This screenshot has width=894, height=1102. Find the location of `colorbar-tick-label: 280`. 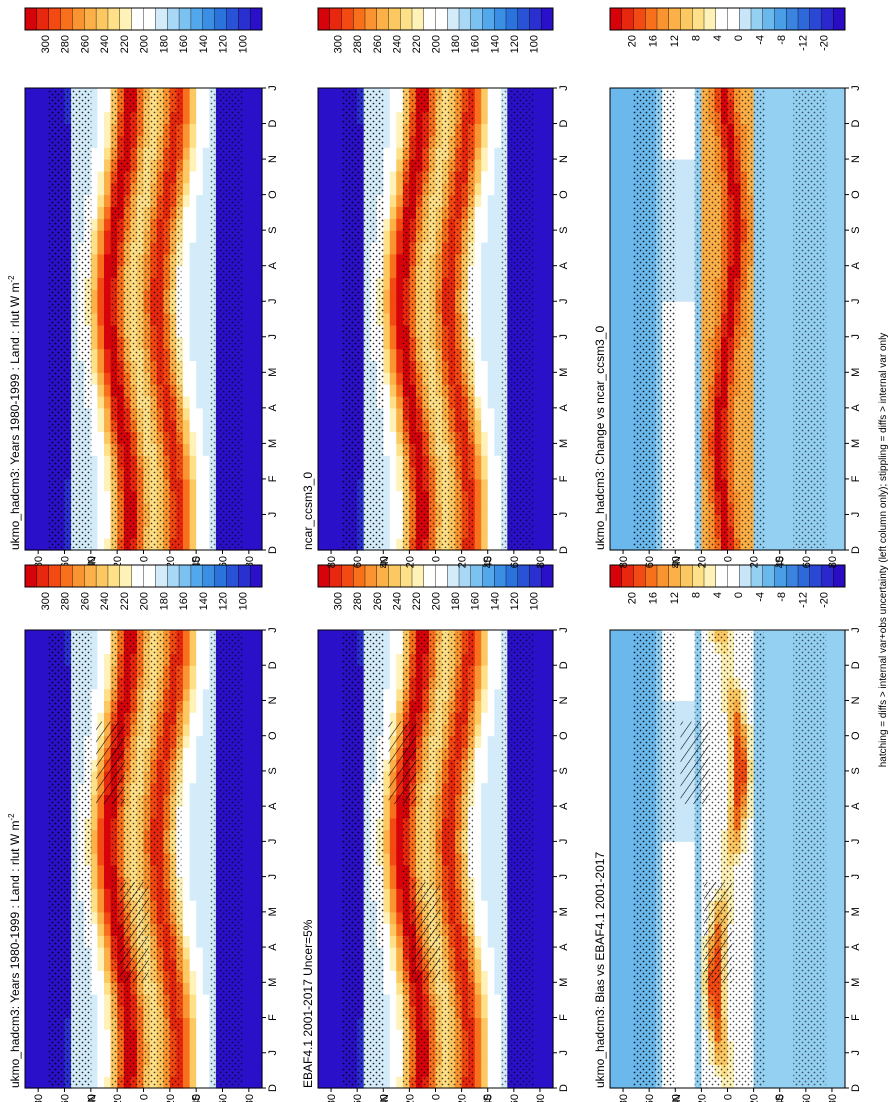

colorbar-tick-label: 280 is located at coordinates (358, 601).